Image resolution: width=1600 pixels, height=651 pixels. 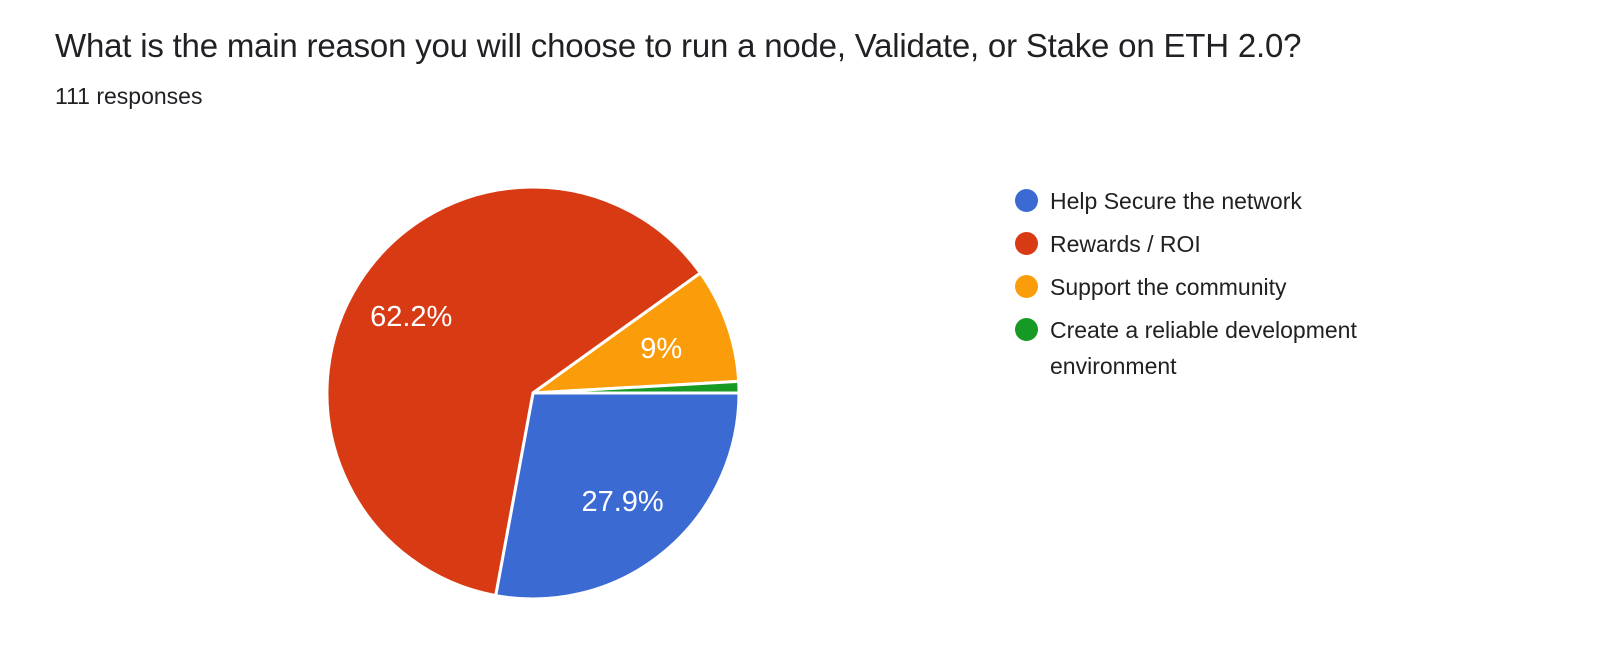 I want to click on pie-slice-rewards-roi, so click(x=513, y=391).